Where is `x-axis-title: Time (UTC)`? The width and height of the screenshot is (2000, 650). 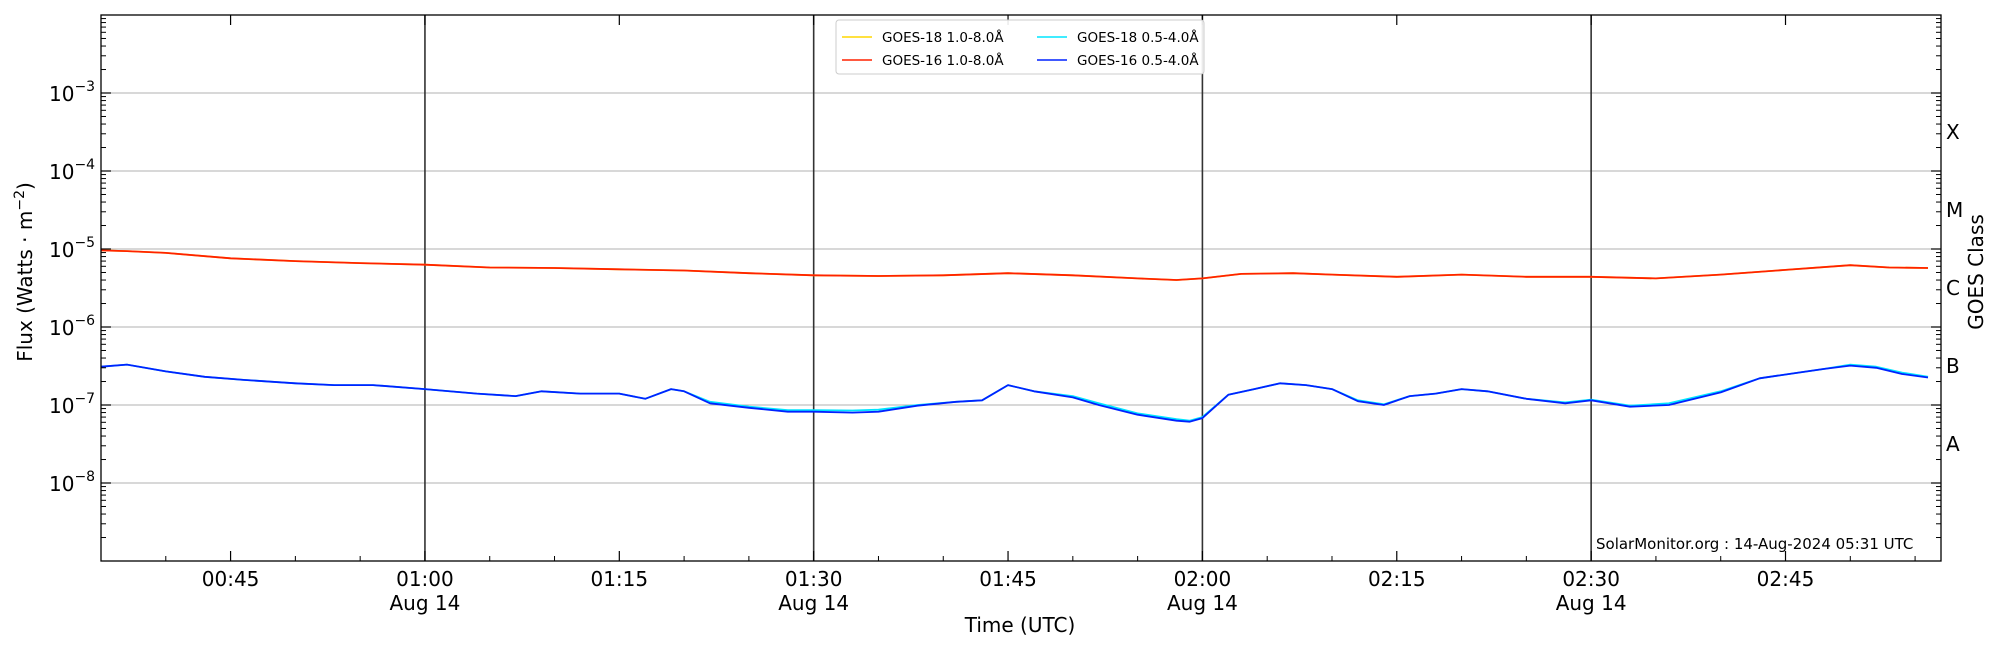 x-axis-title: Time (UTC) is located at coordinates (1020, 625).